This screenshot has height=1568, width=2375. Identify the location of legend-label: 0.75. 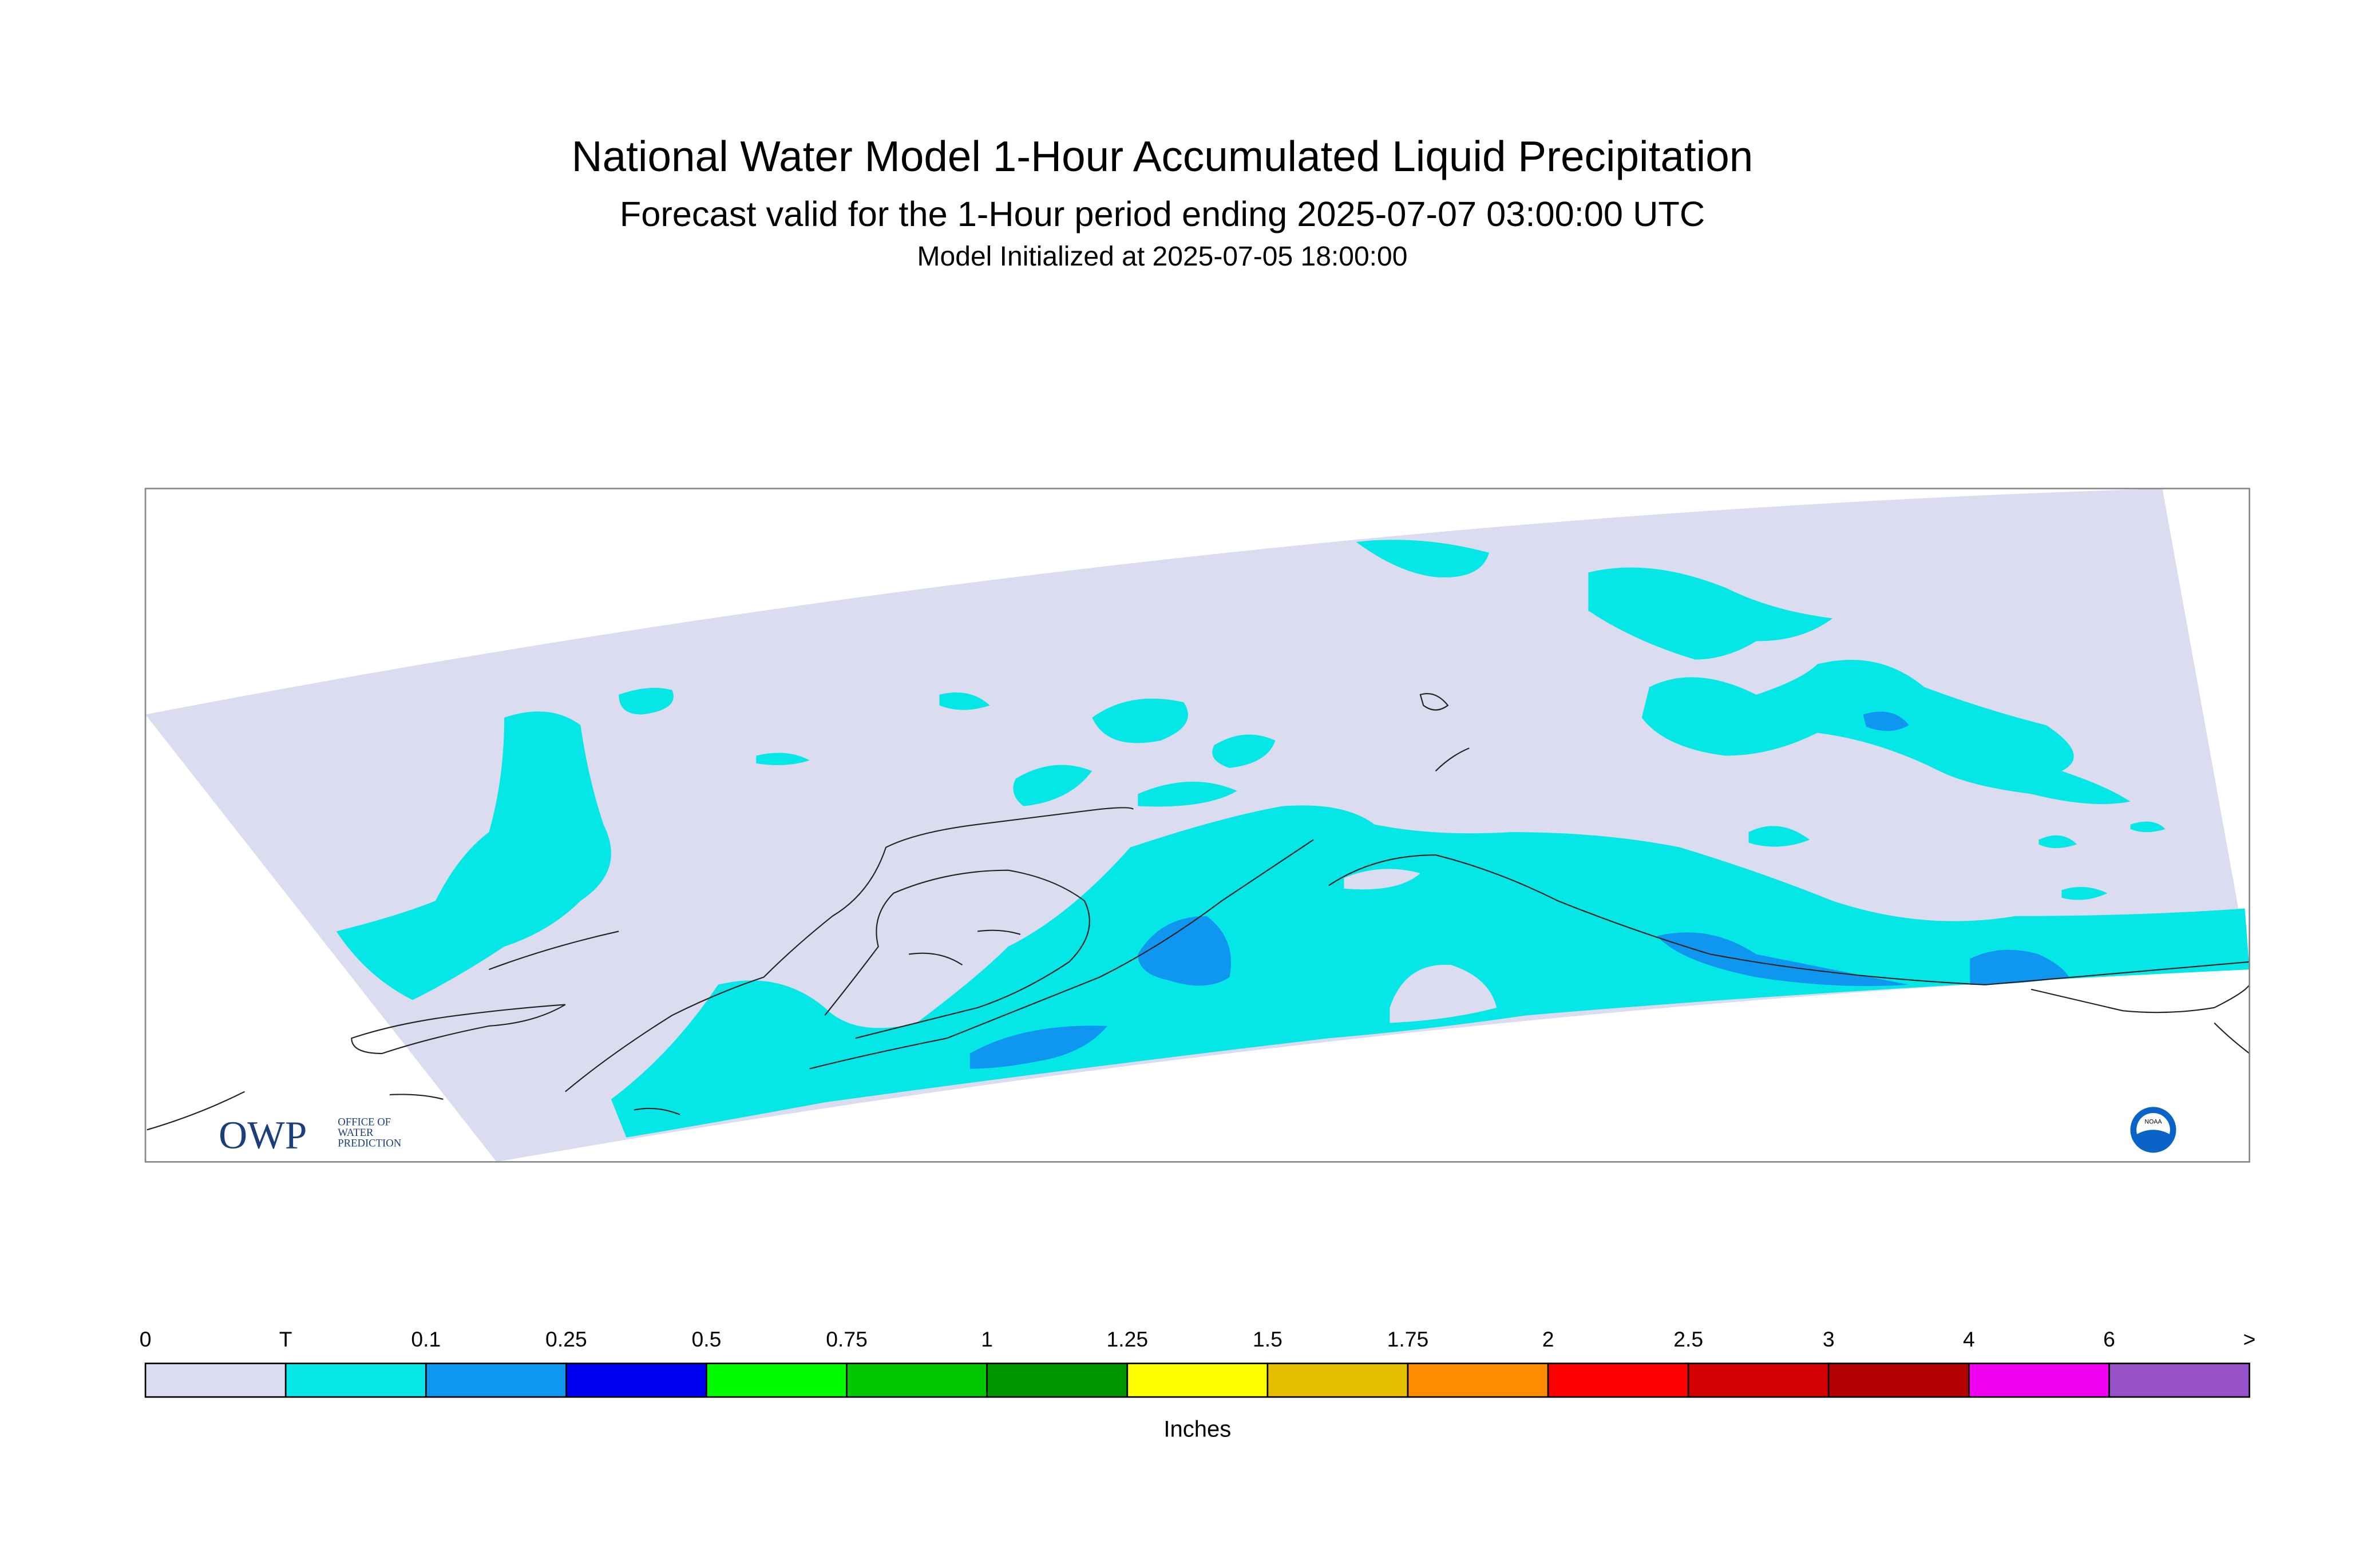
(847, 1339).